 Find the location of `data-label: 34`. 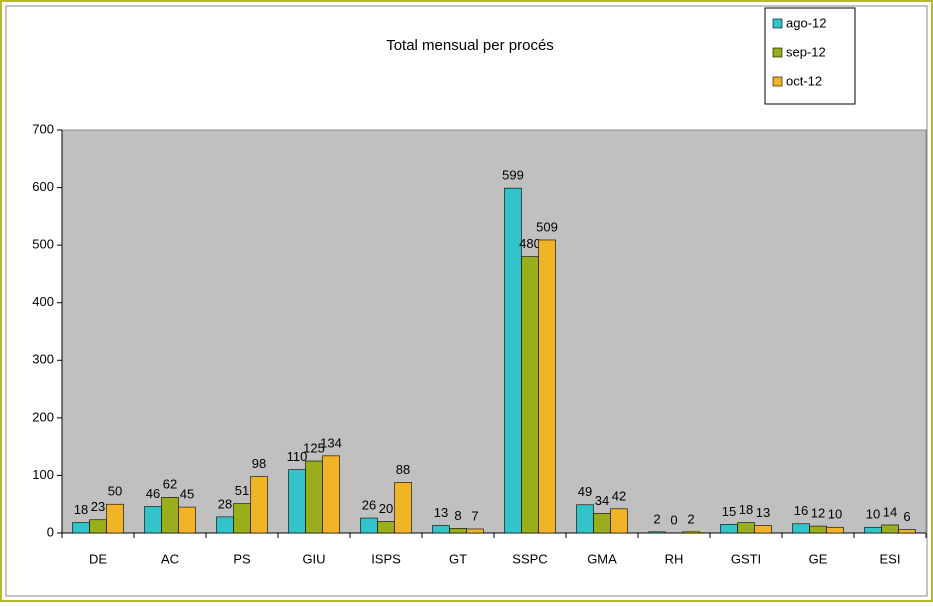

data-label: 34 is located at coordinates (602, 500).